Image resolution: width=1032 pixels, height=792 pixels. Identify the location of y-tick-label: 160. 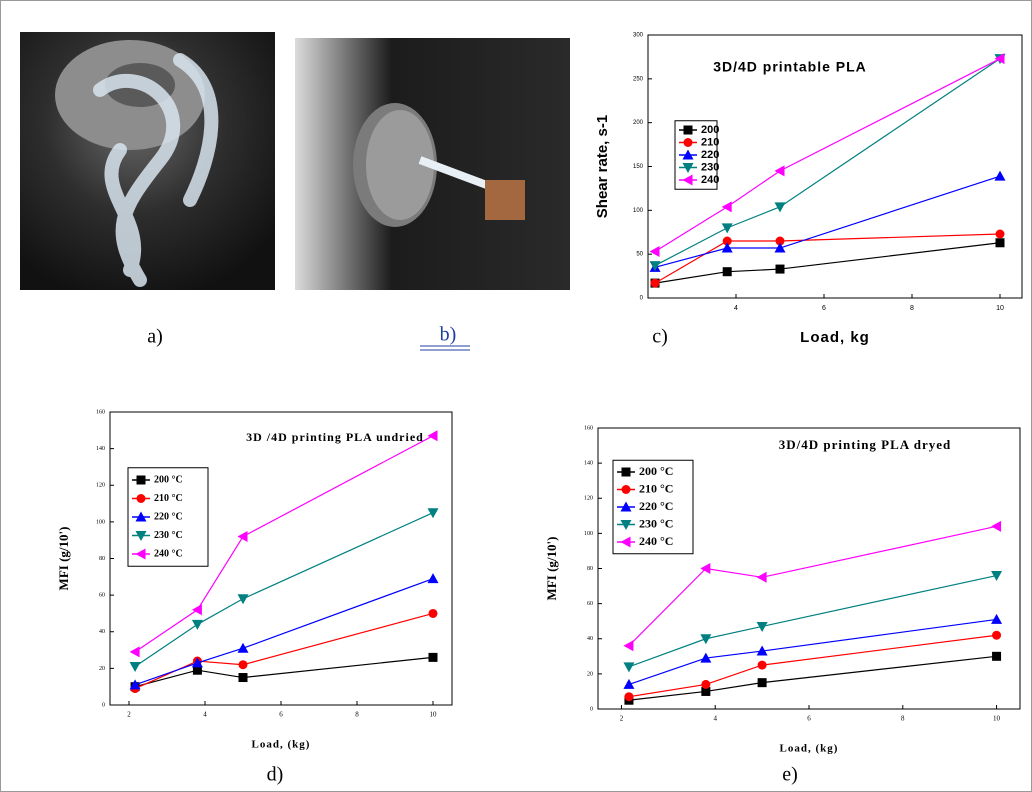
(100, 412).